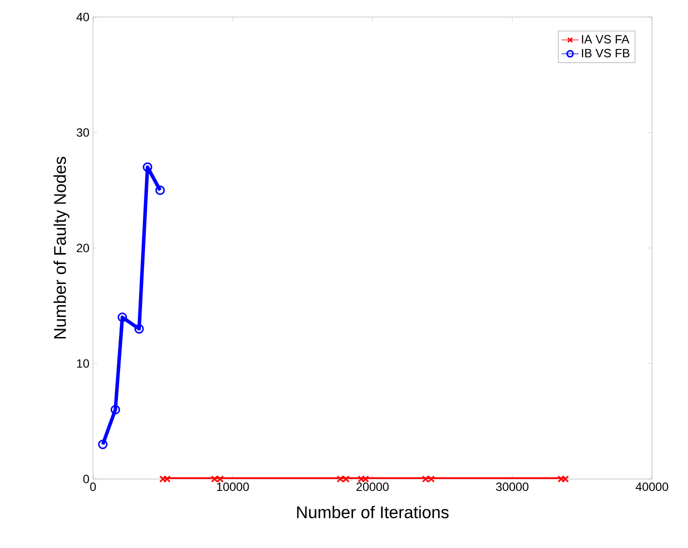 The height and width of the screenshot is (548, 688). I want to click on x-tick-label: 40000, so click(652, 486).